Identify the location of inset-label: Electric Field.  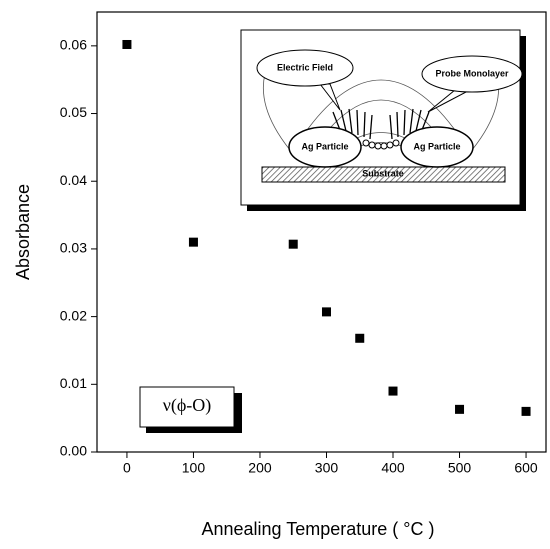
(305, 67).